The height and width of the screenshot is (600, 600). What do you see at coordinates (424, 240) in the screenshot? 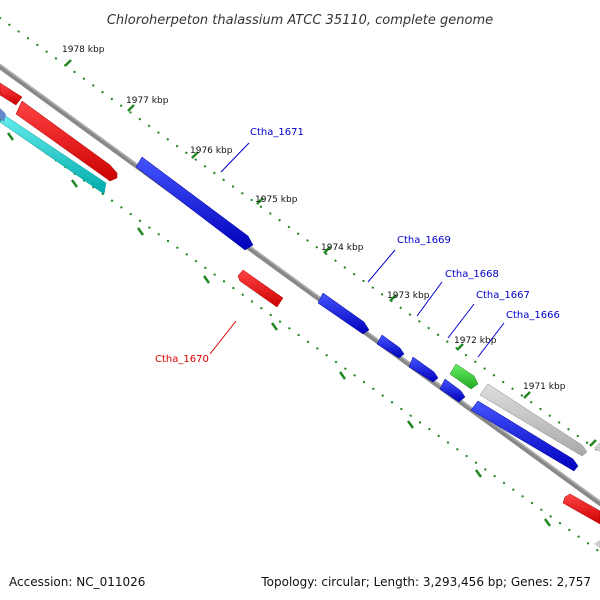
I see `gene-label-ctha-1669: Ctha_1669` at bounding box center [424, 240].